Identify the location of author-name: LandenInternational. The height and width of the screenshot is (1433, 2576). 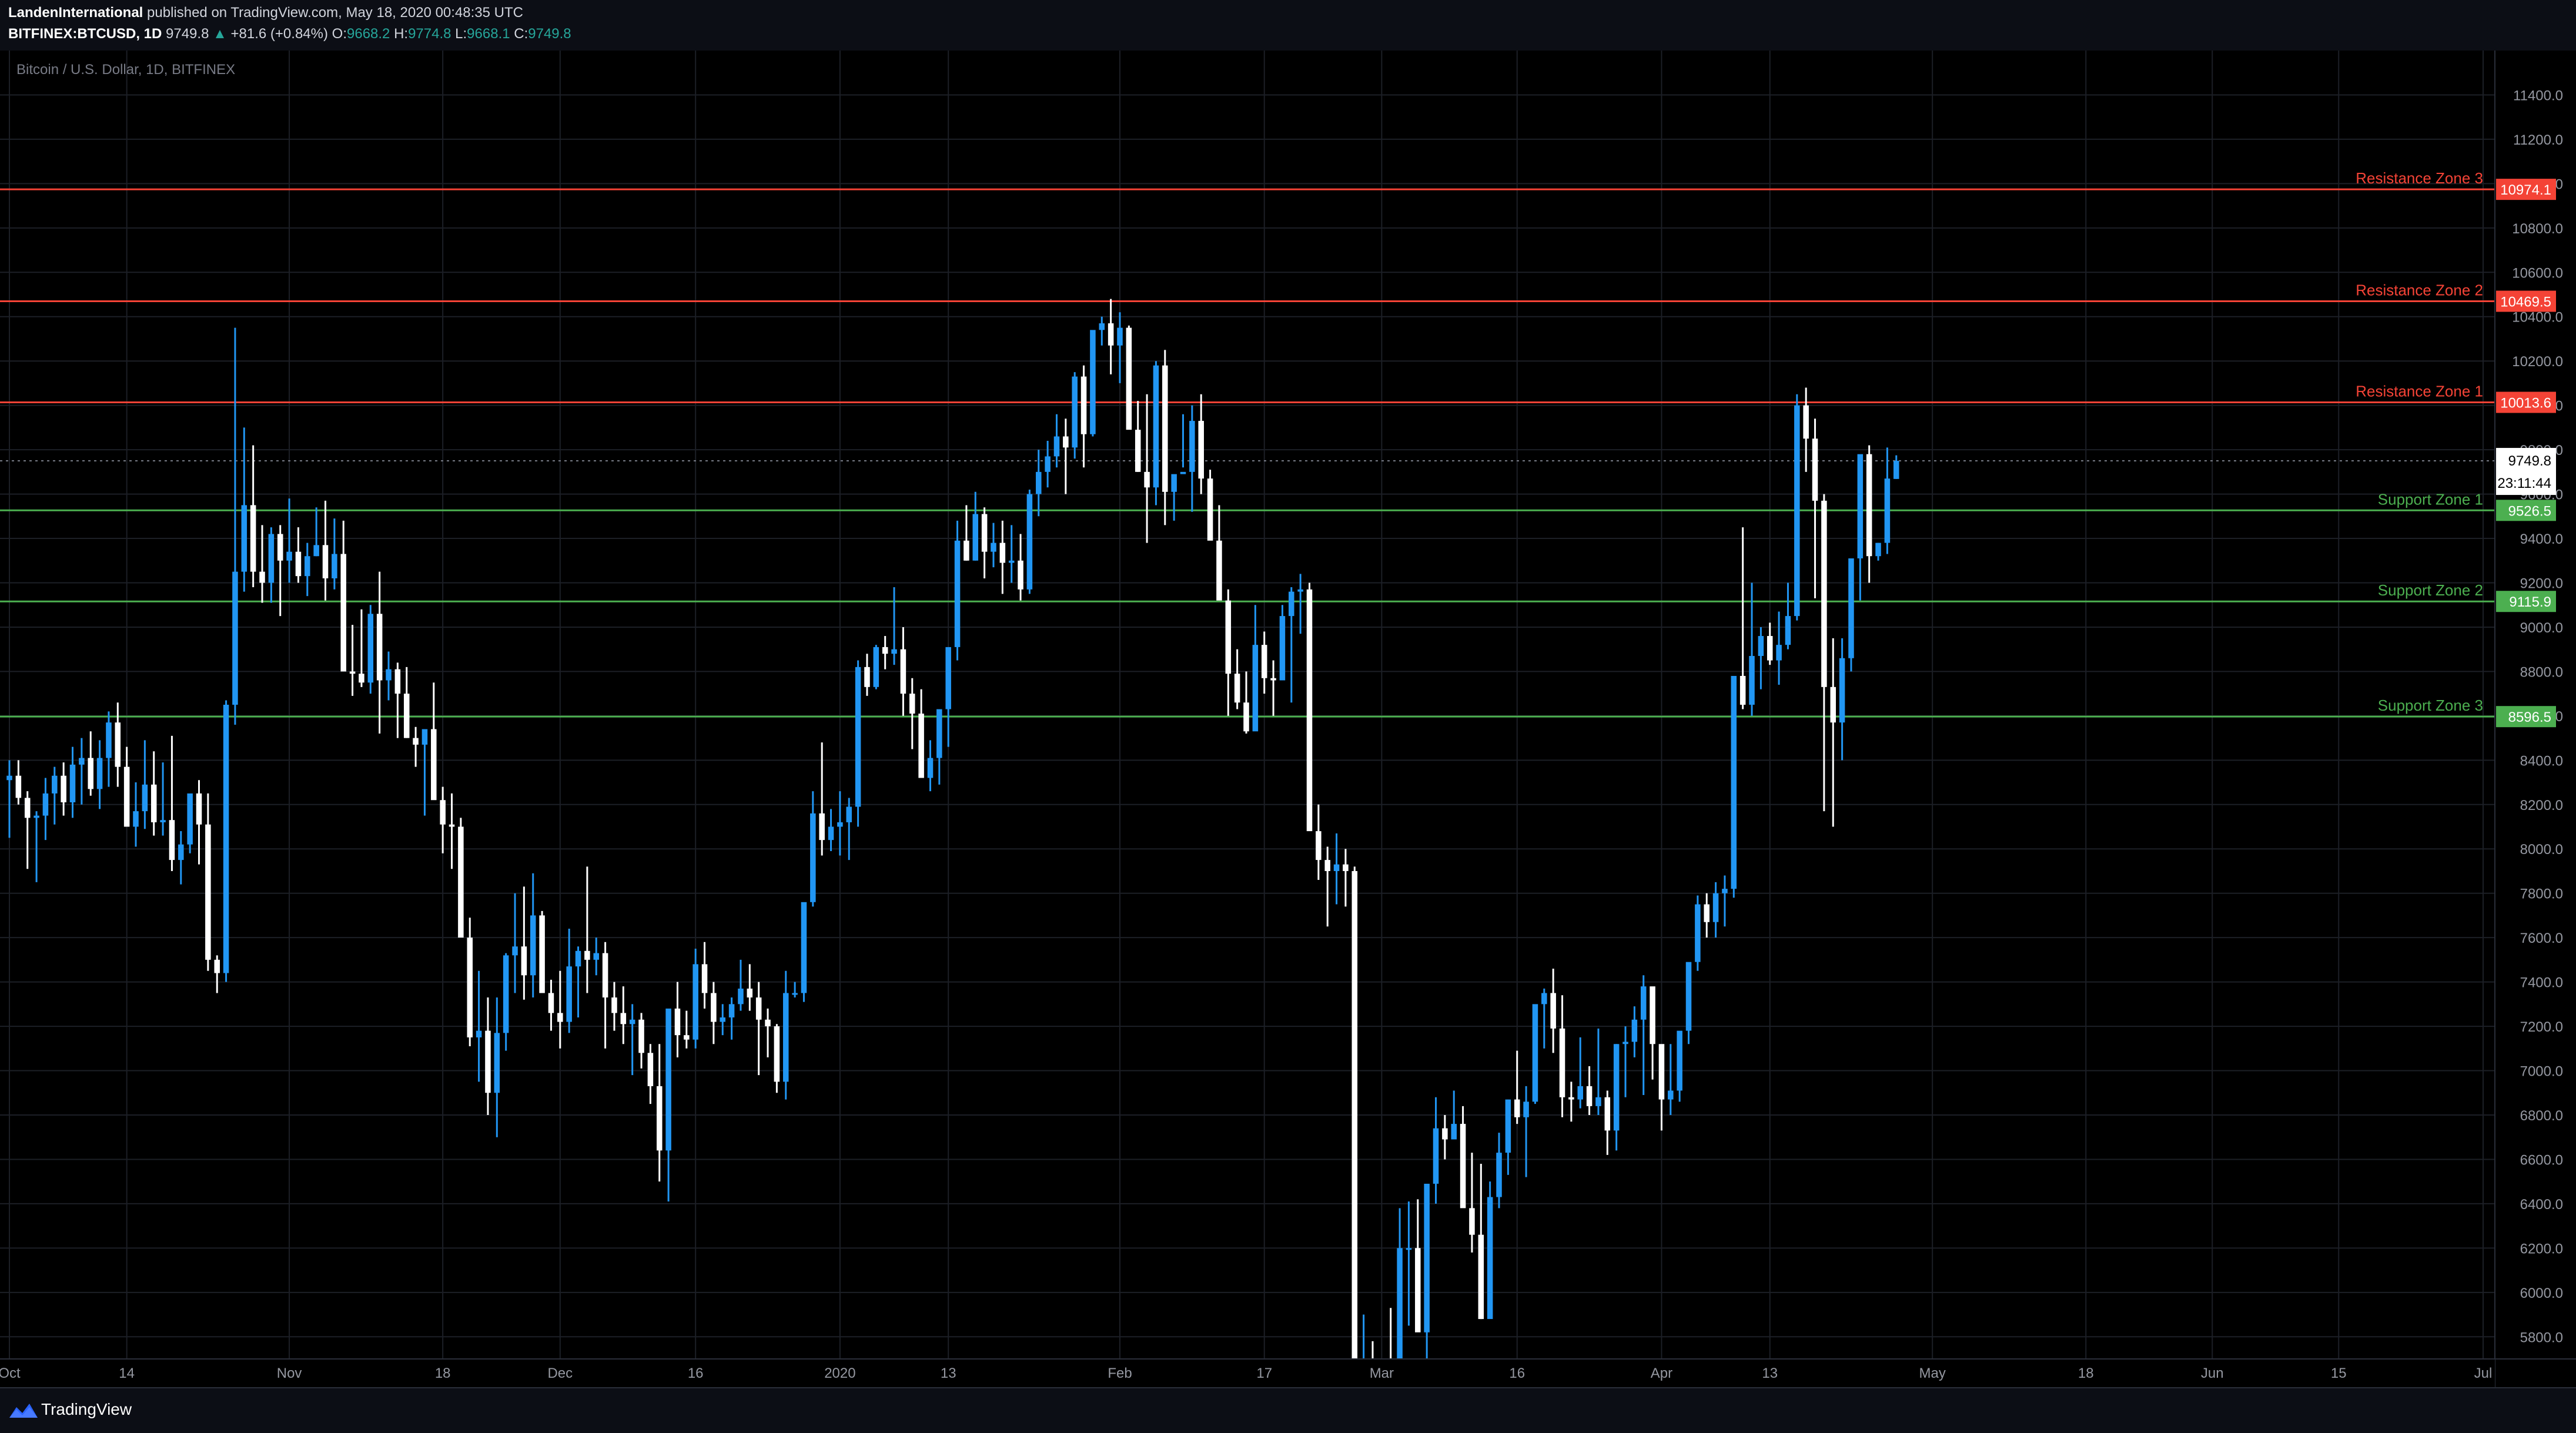
(75, 13).